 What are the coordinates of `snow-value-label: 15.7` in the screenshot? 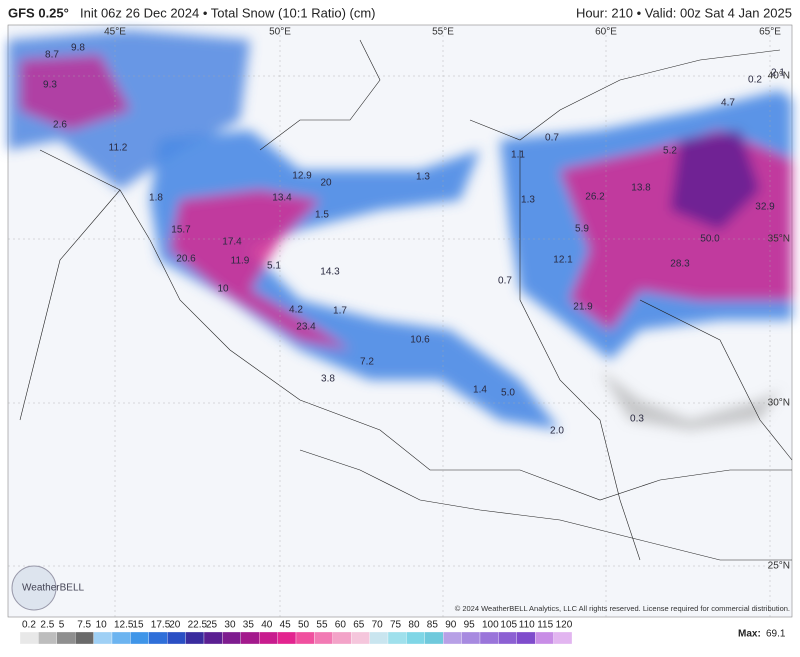 It's located at (181, 230).